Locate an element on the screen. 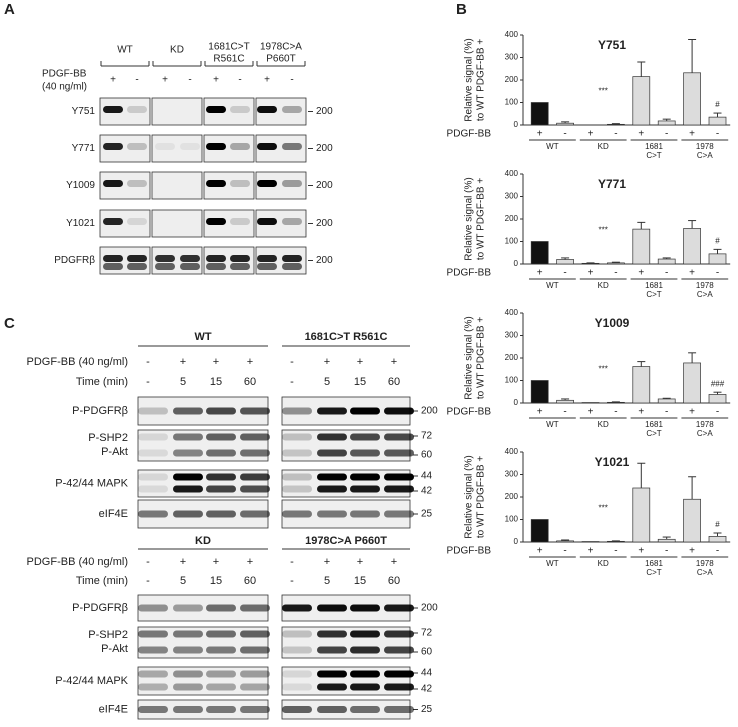  block-title: 1978C>A P660T is located at coordinates (346, 541).